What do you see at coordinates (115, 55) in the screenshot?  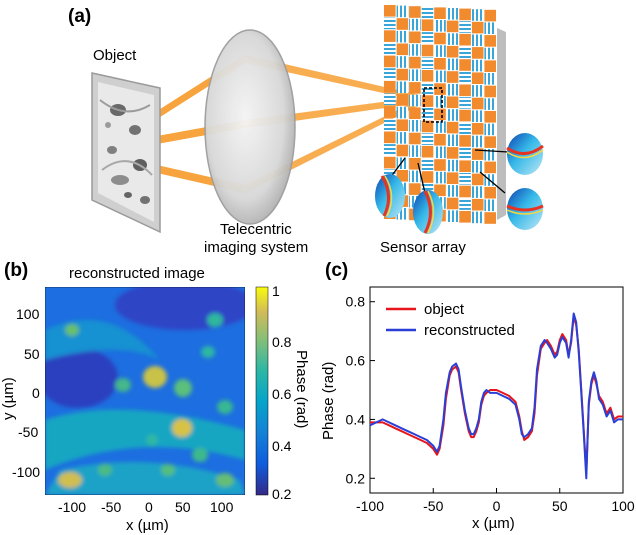 I see `object-label: Object` at bounding box center [115, 55].